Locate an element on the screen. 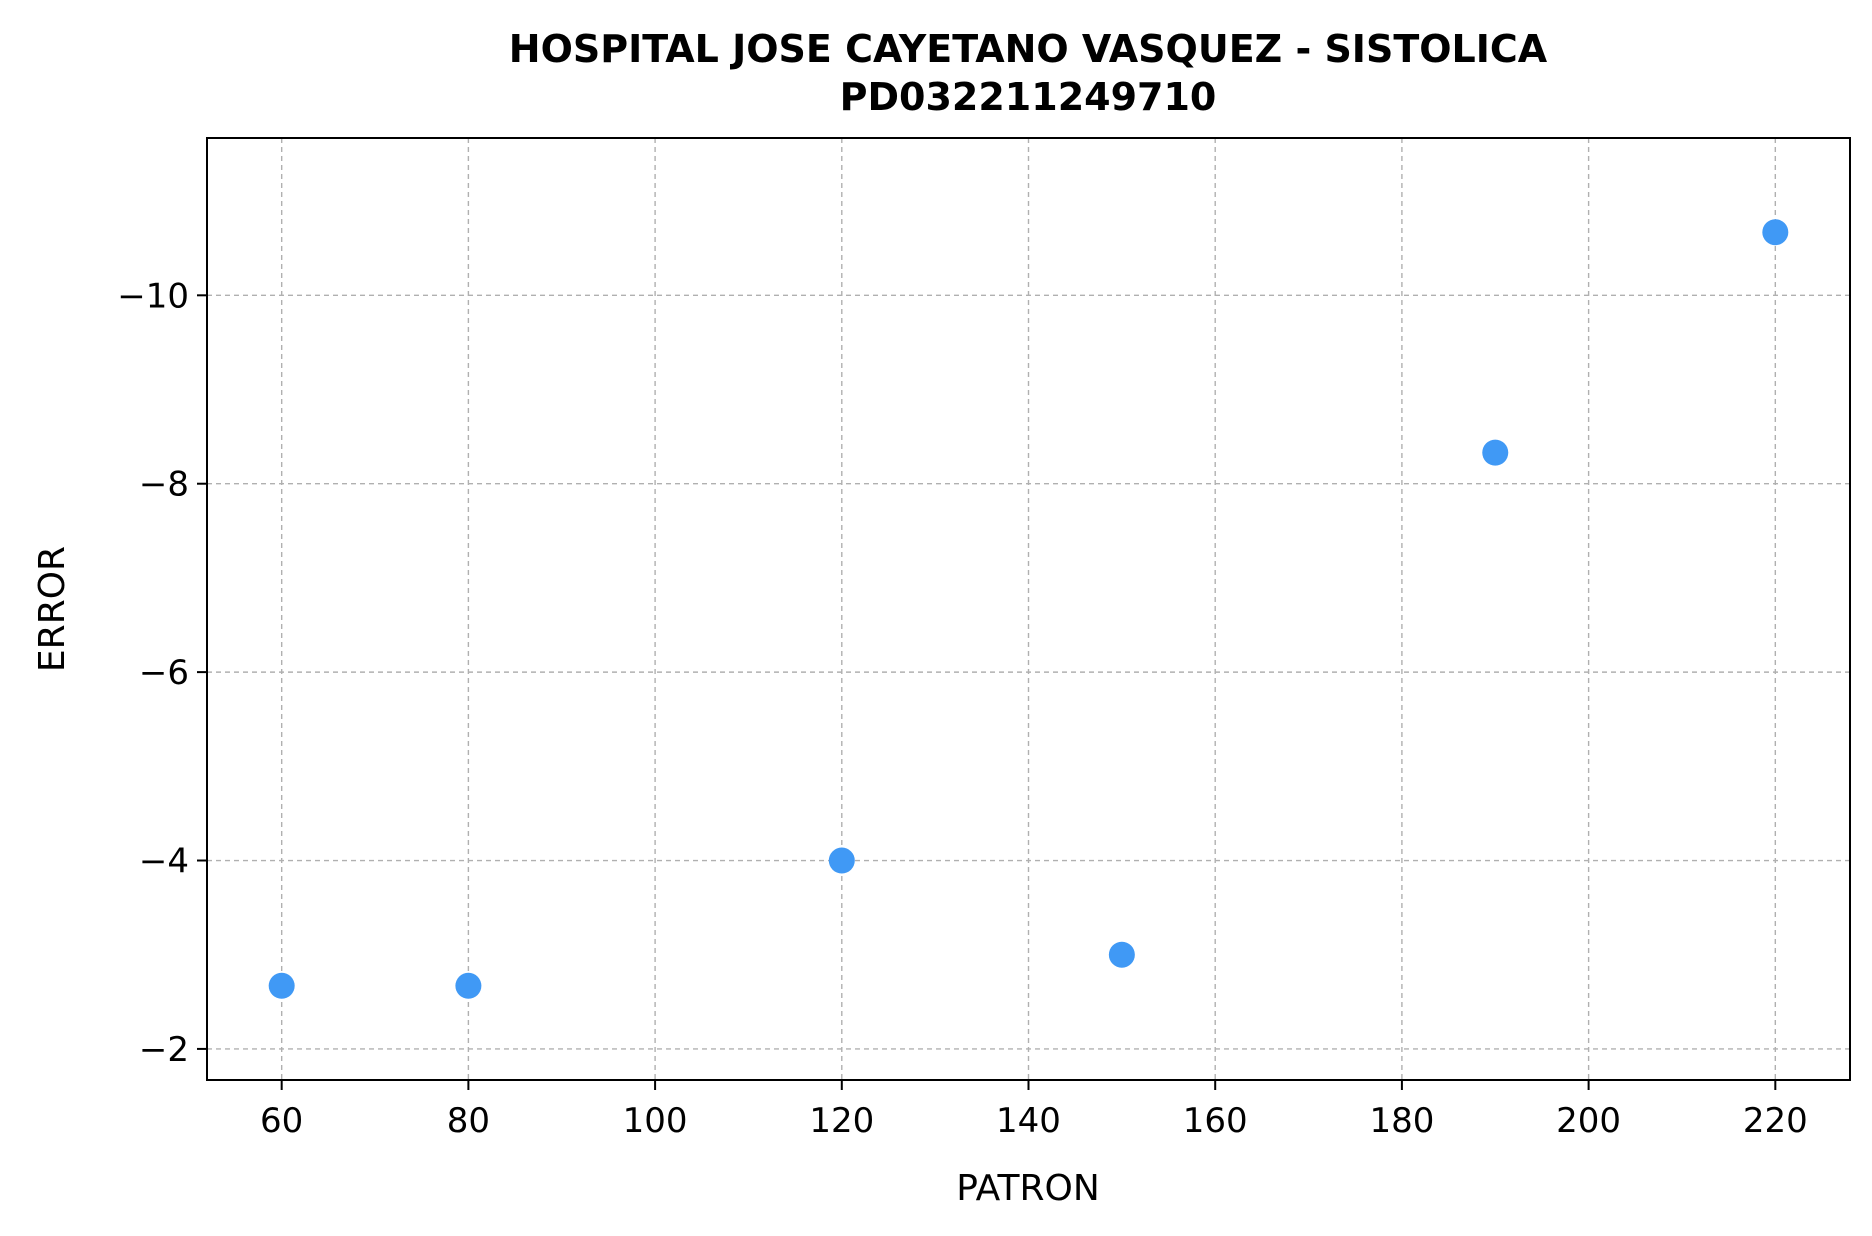  y-tick-label: −8 is located at coordinates (164, 485).